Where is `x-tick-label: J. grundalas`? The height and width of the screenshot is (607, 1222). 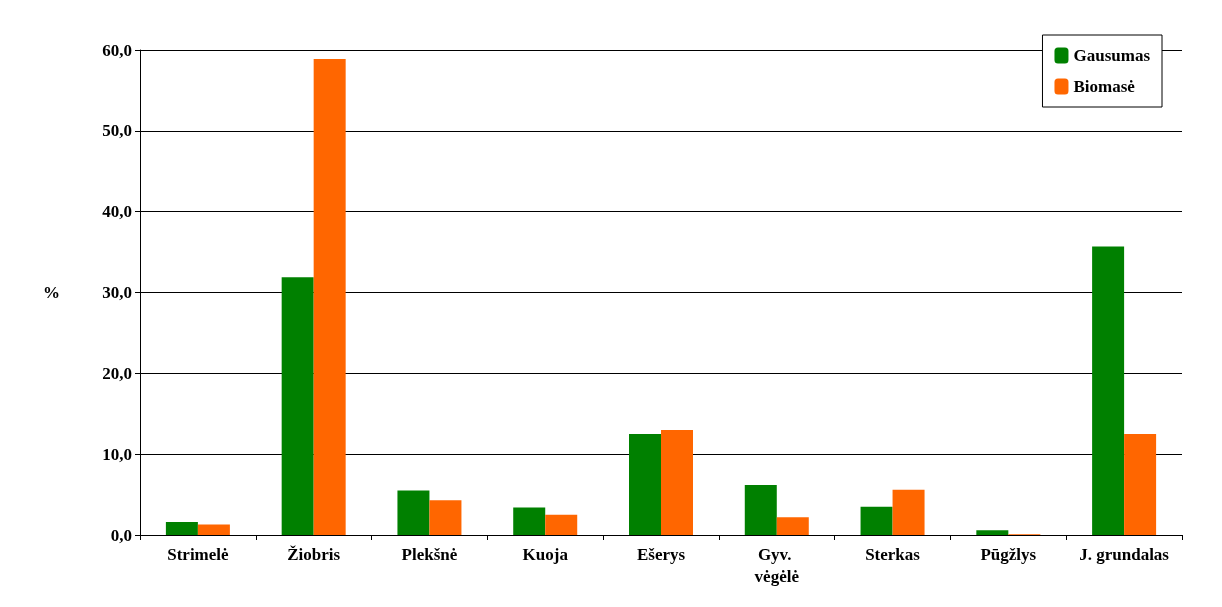 x-tick-label: J. grundalas is located at coordinates (1124, 554).